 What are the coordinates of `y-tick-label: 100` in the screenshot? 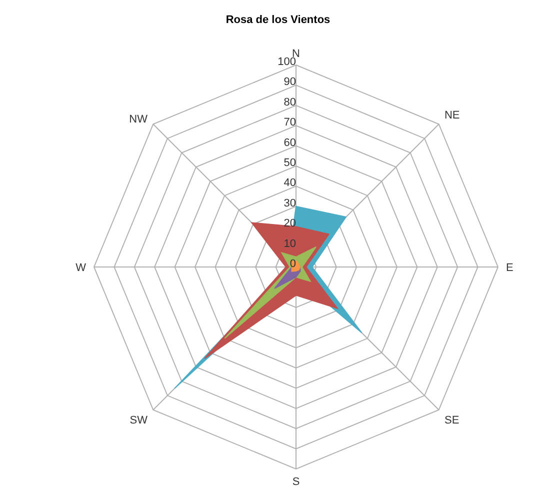 It's located at (287, 62).